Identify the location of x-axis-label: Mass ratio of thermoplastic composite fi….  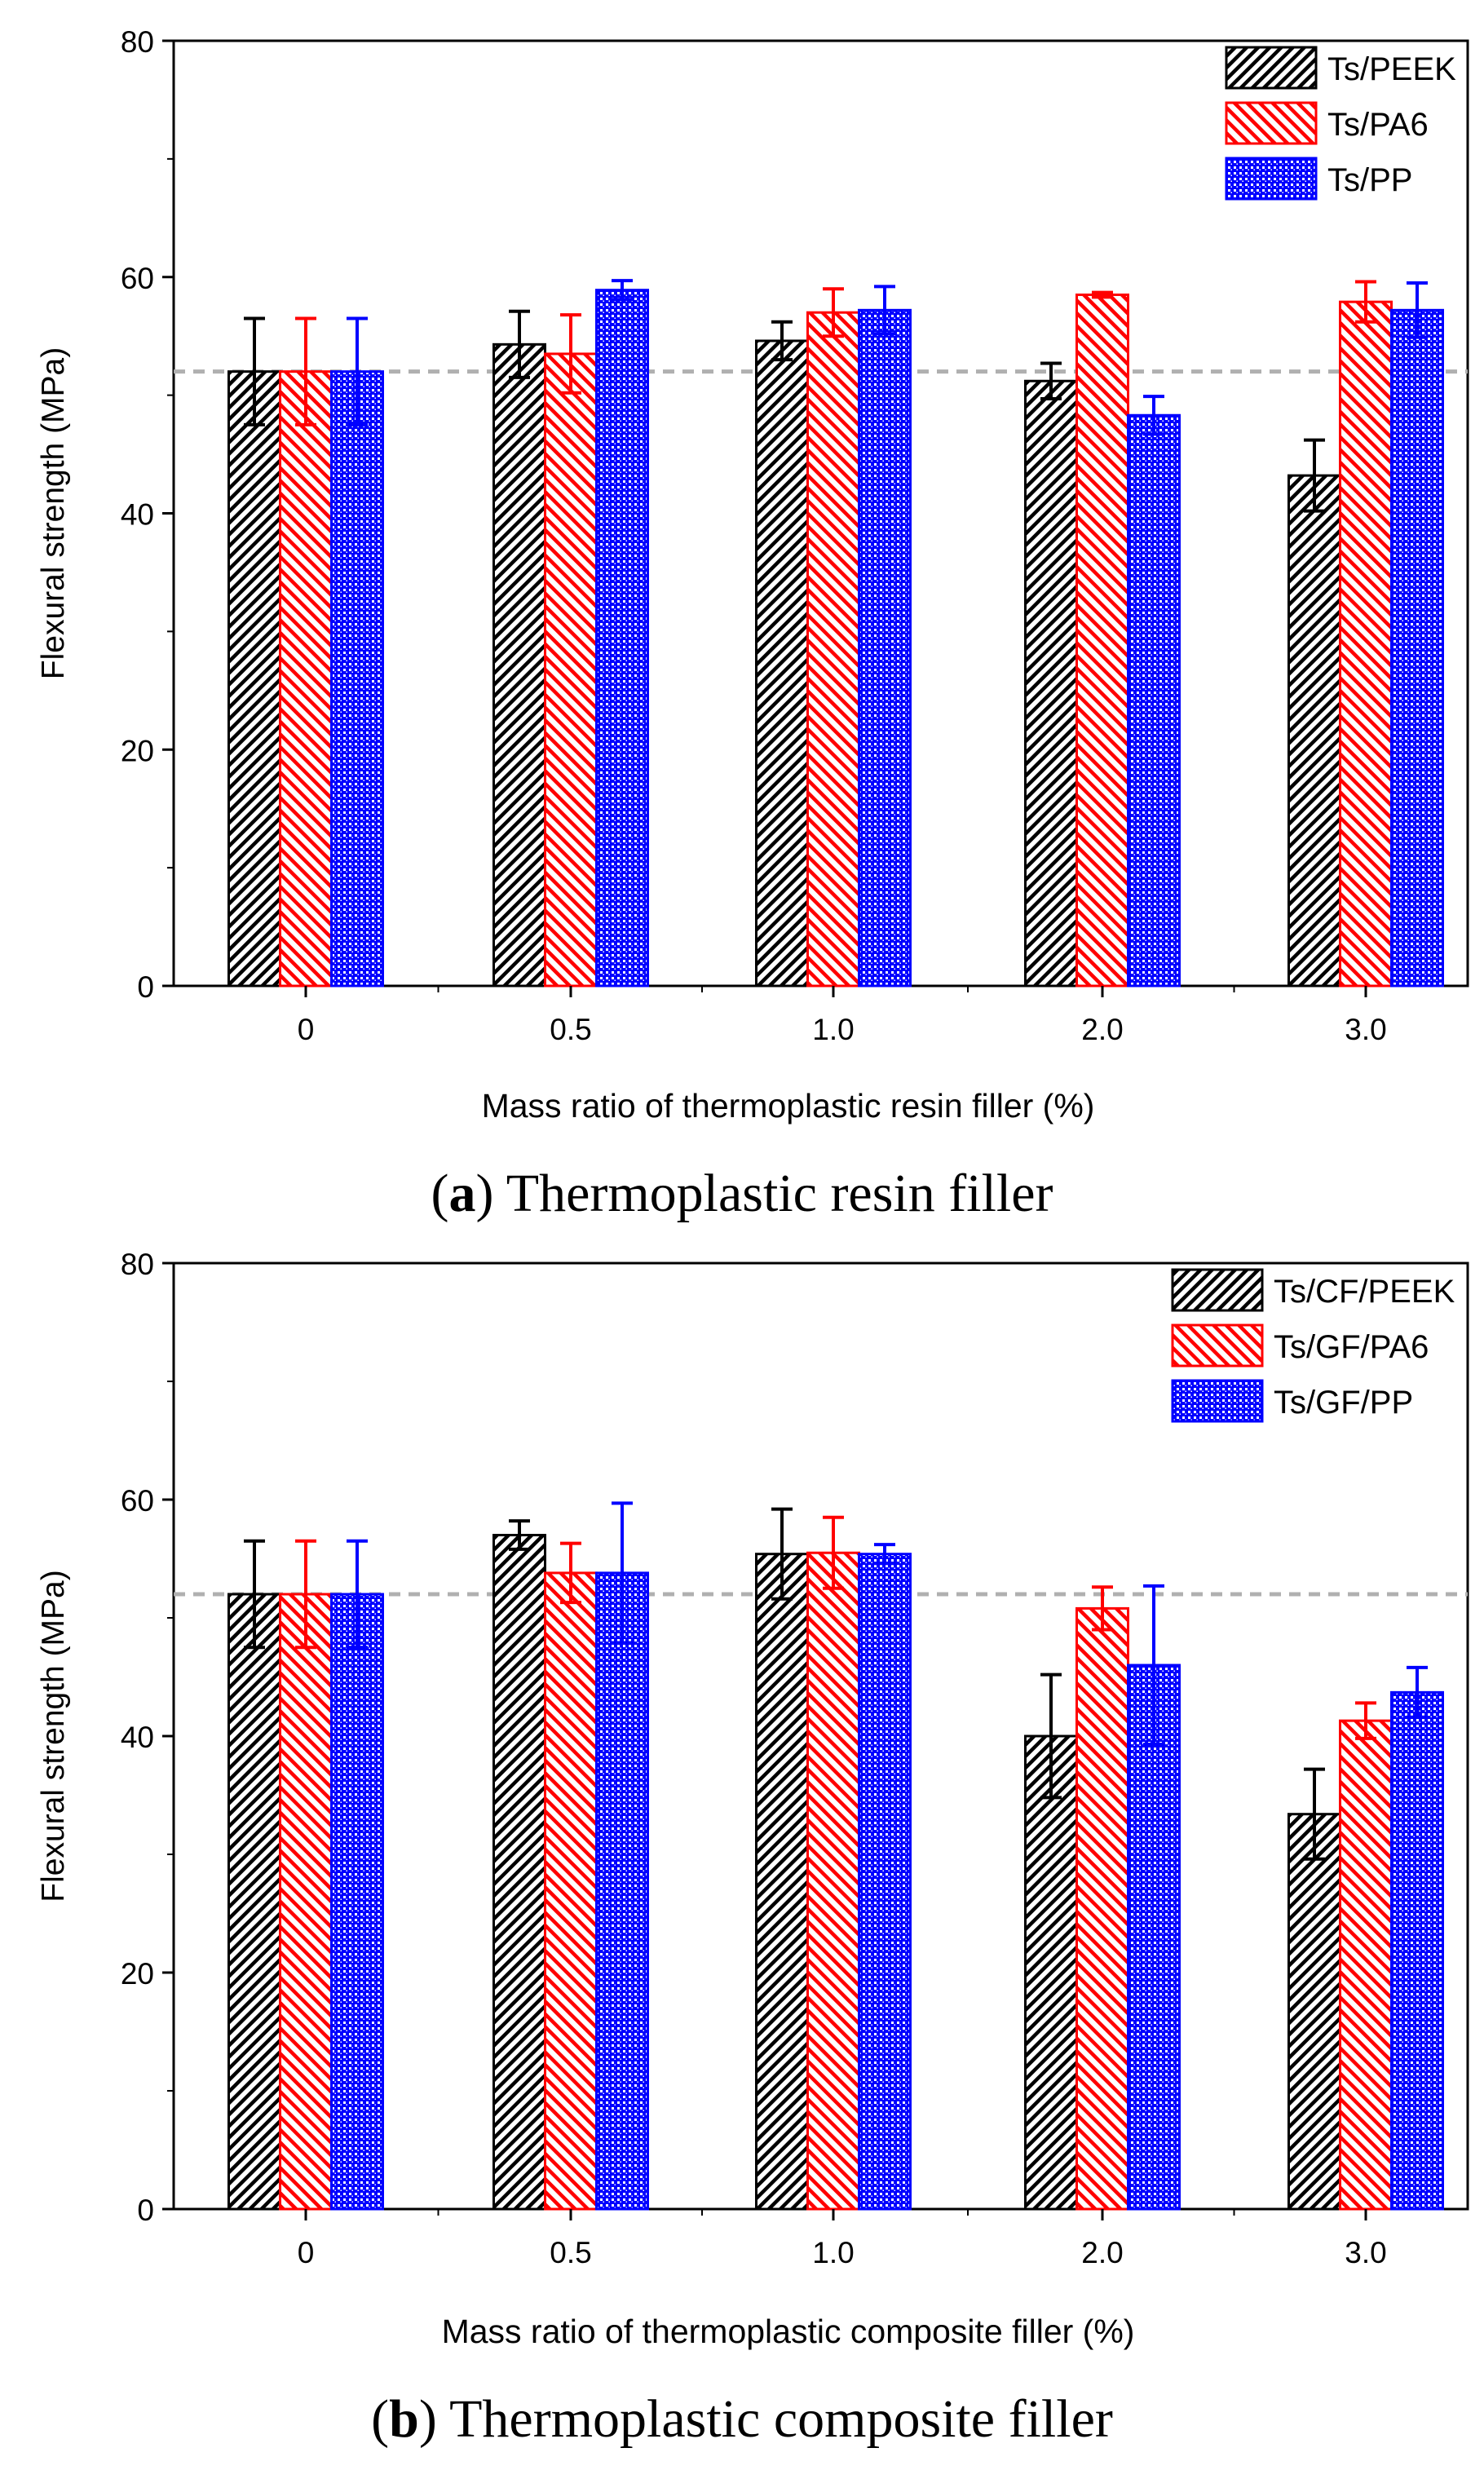
(788, 2331).